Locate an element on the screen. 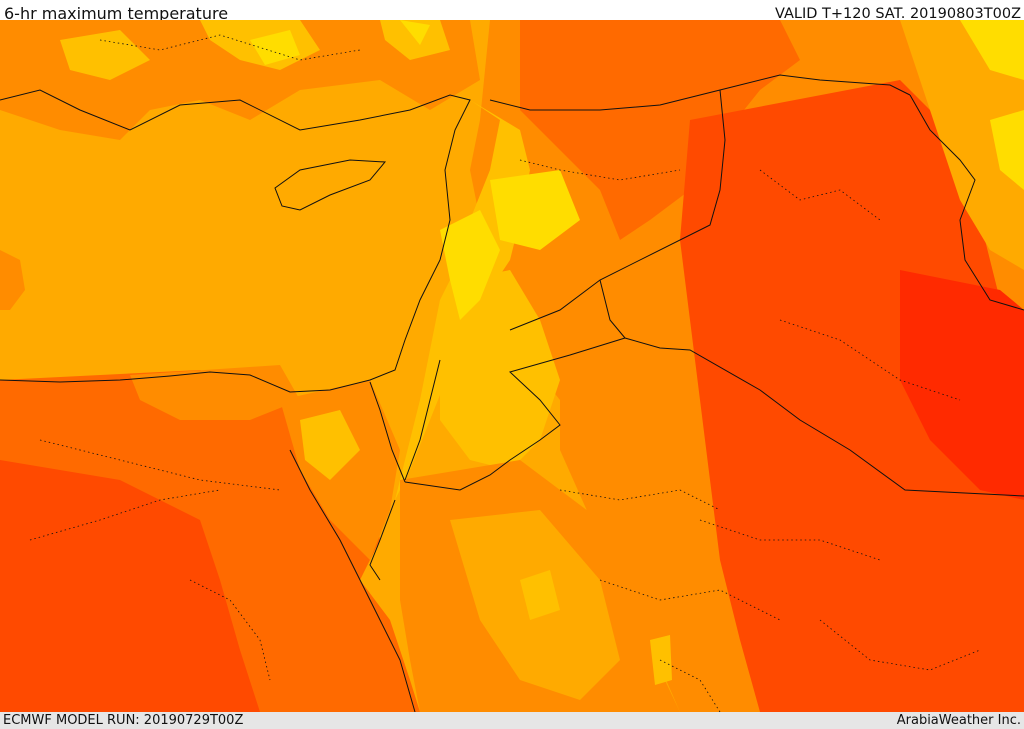 The image size is (1024, 729). zagros-yellow is located at coordinates (992, 105).